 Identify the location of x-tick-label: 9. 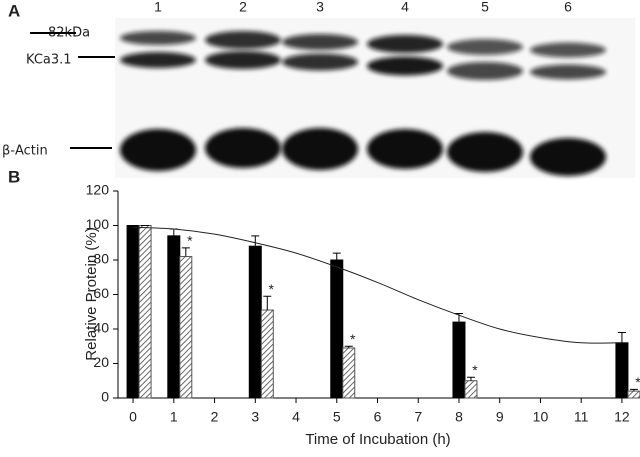
(500, 417).